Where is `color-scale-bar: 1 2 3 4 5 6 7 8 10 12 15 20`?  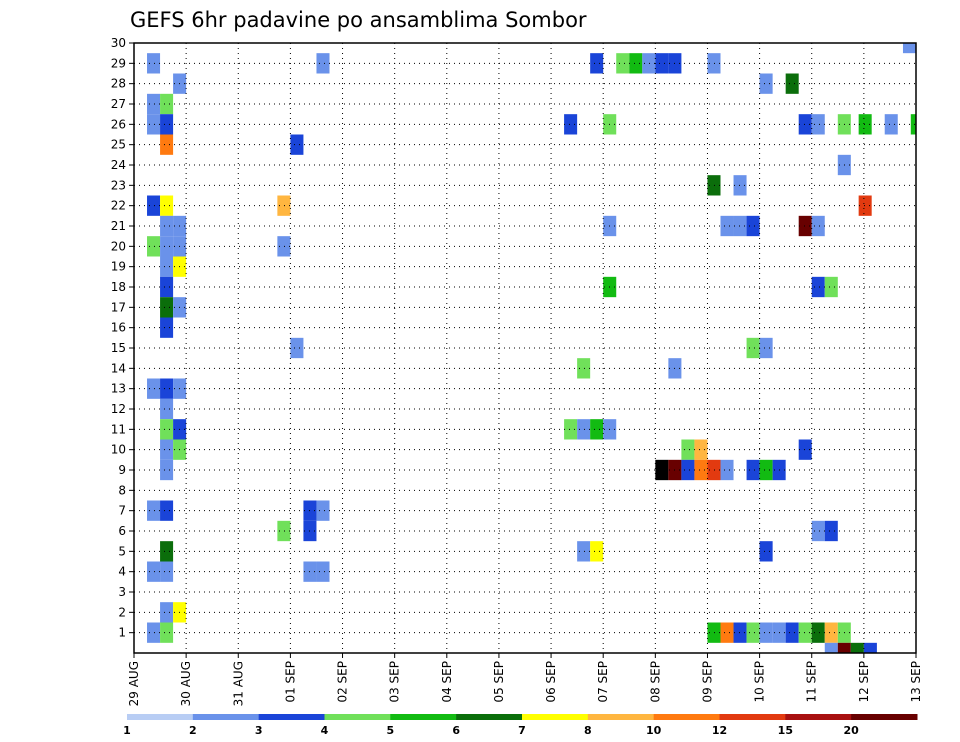
color-scale-bar: 1 2 3 4 5 6 7 8 10 12 15 20 is located at coordinates (520, 725).